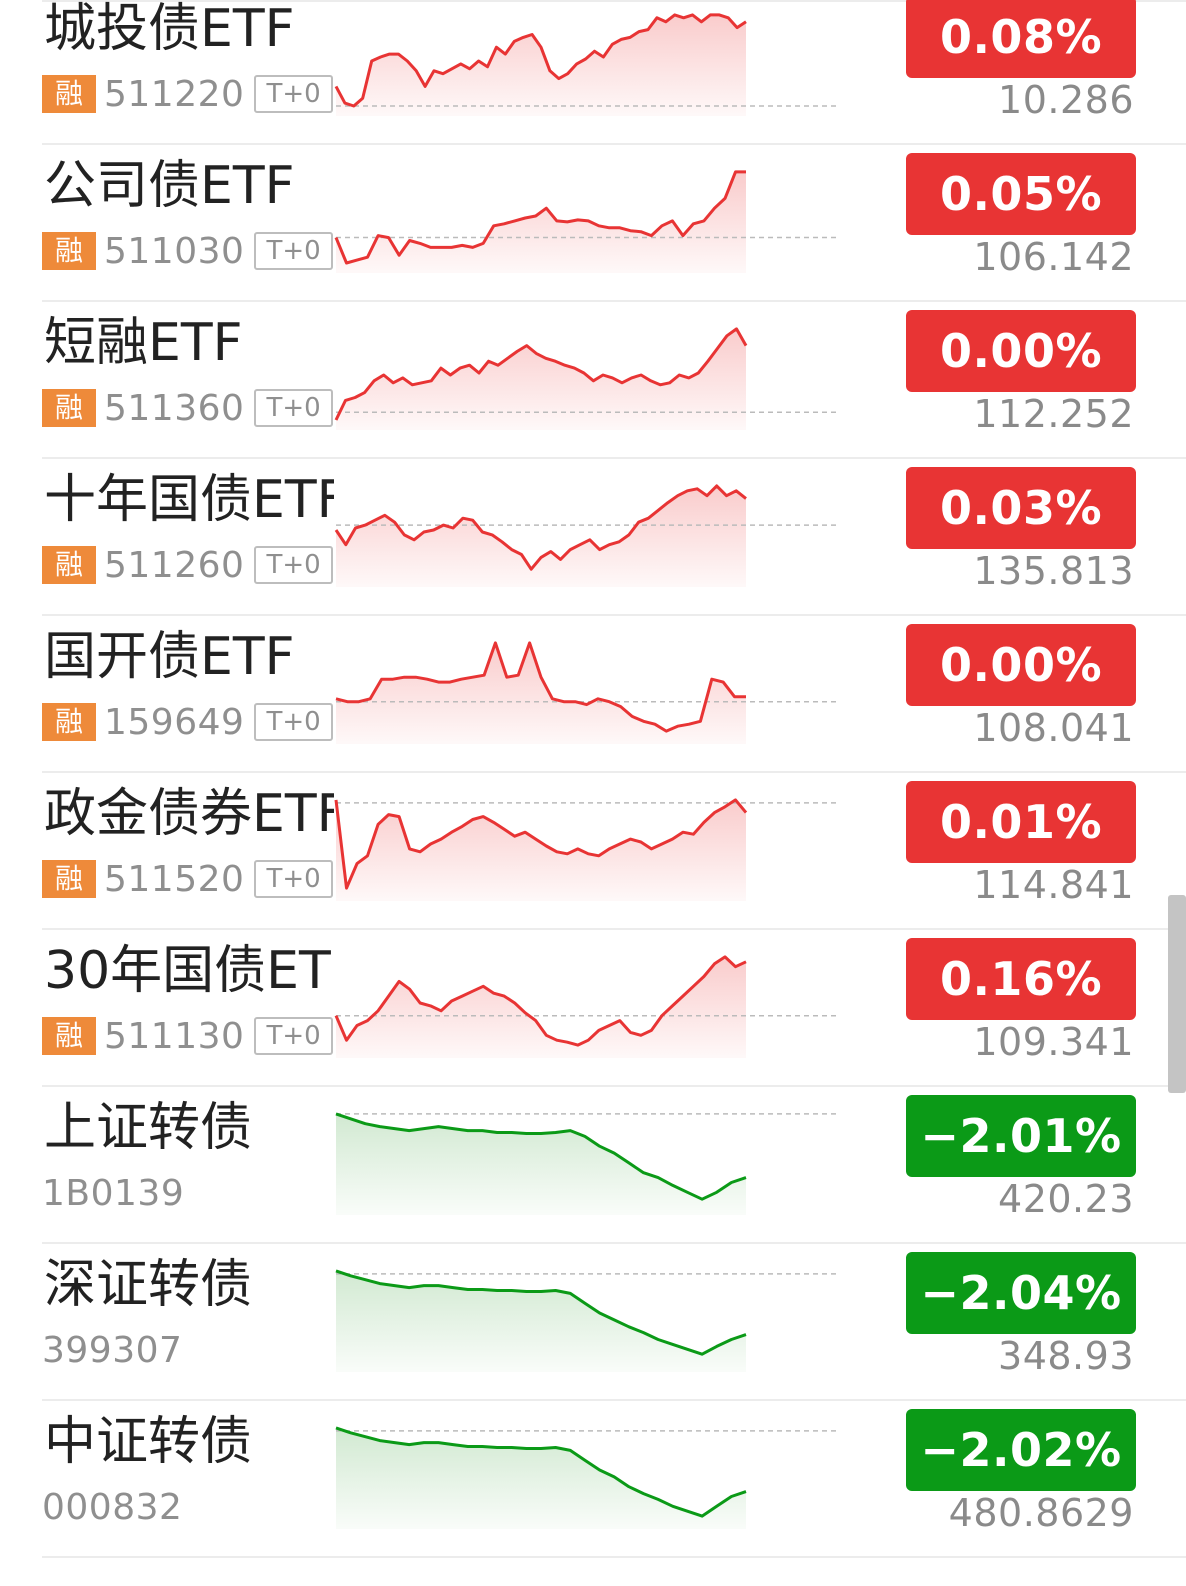  I want to click on fund-meta: 融 511360 T+0, so click(187, 408).